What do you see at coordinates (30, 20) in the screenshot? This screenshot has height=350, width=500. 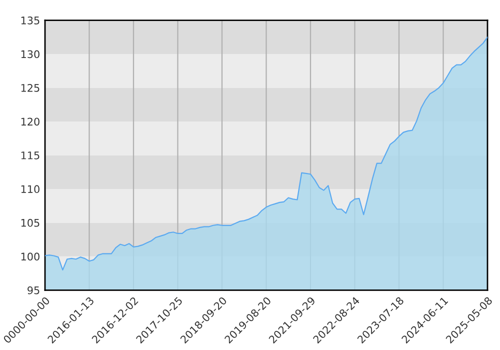 I see `y-tick-label: 135` at bounding box center [30, 20].